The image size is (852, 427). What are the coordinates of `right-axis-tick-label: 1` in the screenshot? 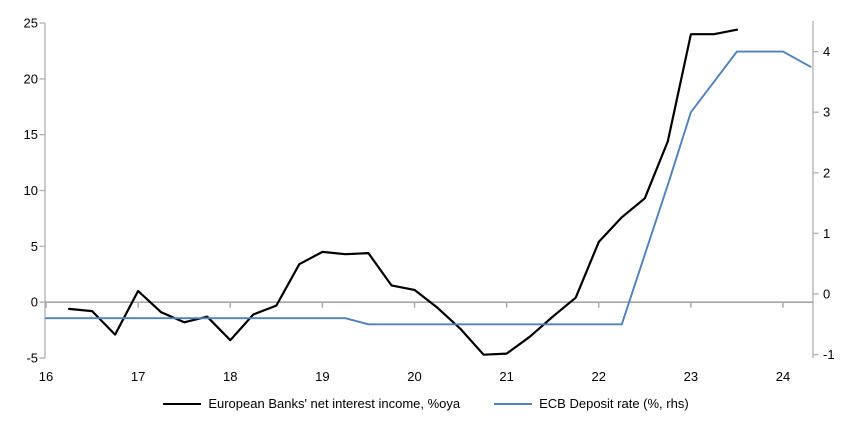 It's located at (826, 233).